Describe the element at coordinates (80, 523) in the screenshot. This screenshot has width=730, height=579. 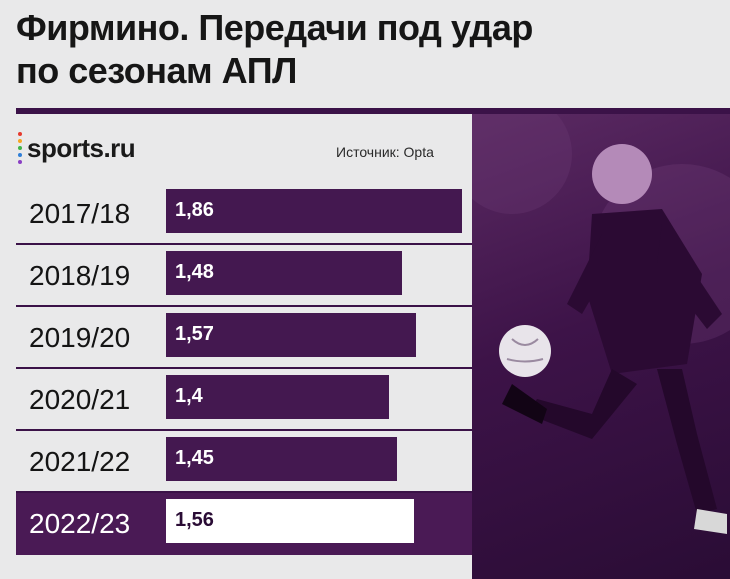
I see `season-label: 2022/23` at that location.